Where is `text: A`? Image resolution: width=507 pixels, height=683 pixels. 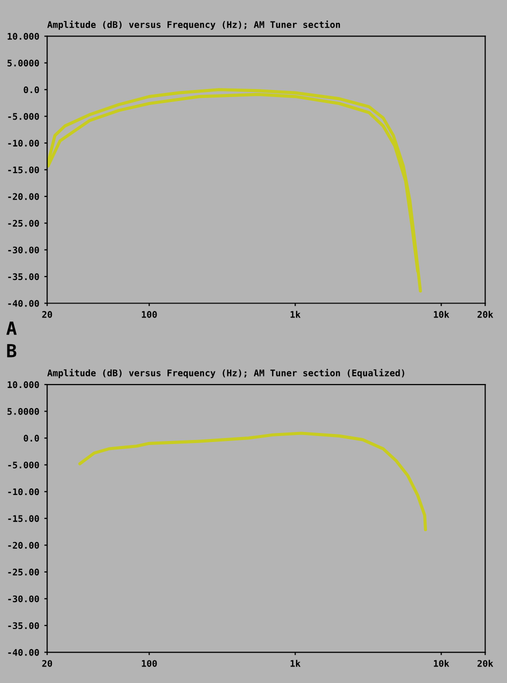 text: A is located at coordinates (11, 328).